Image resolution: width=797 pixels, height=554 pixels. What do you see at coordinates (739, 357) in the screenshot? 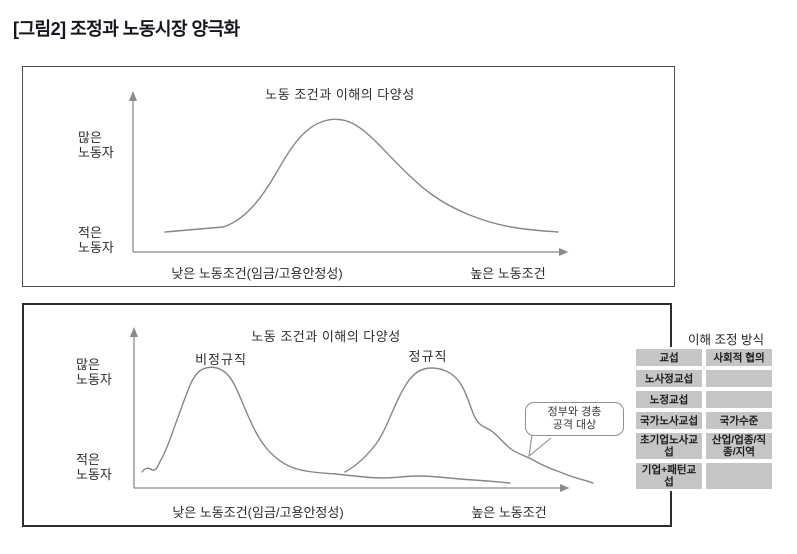
I see `table-cell-social-dialogue: 사회적 협의` at bounding box center [739, 357].